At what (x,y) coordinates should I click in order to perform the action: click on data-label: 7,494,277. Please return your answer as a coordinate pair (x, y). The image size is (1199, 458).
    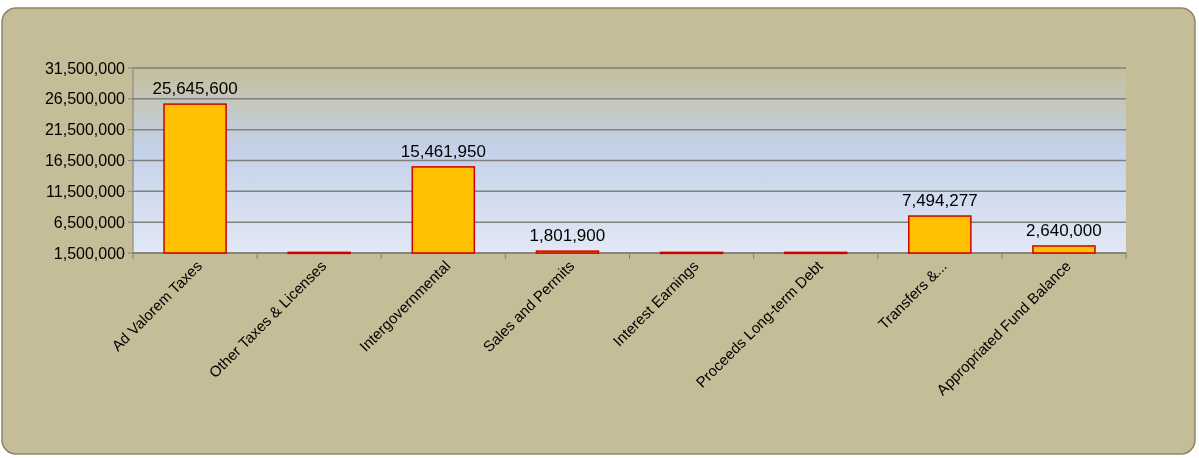
    Looking at the image, I should click on (939, 201).